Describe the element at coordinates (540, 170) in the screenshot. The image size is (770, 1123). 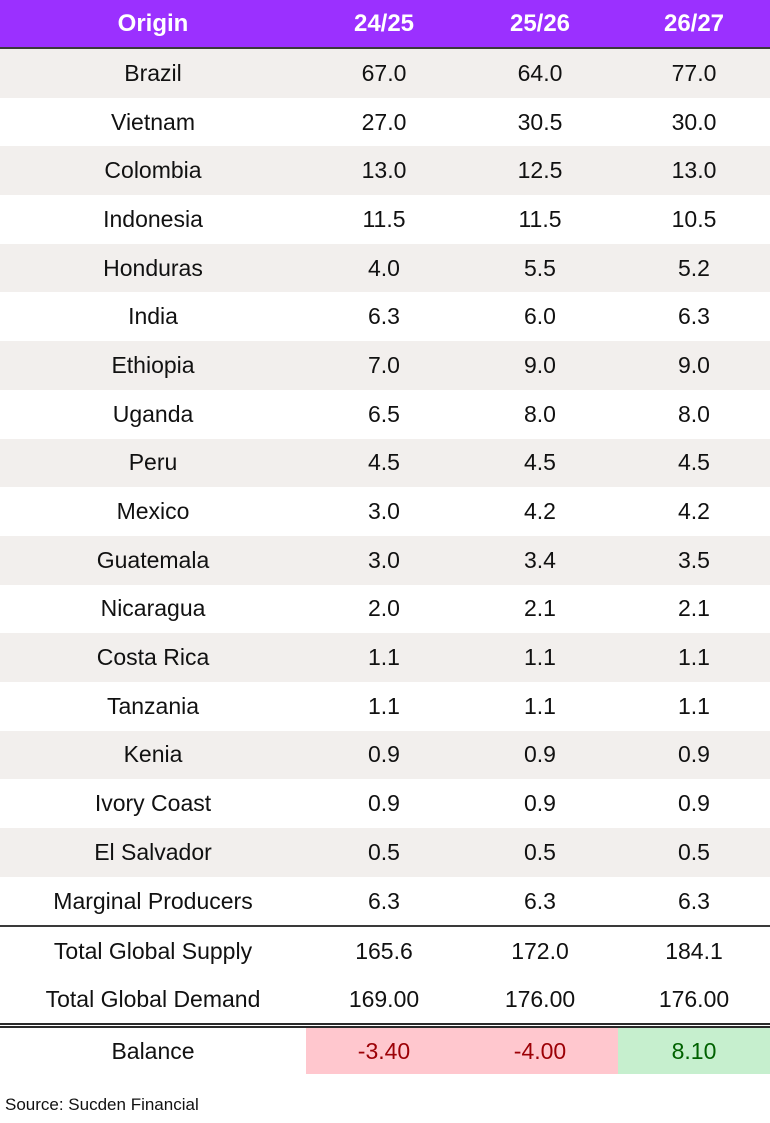
I see `value-cell: 12.5` at that location.